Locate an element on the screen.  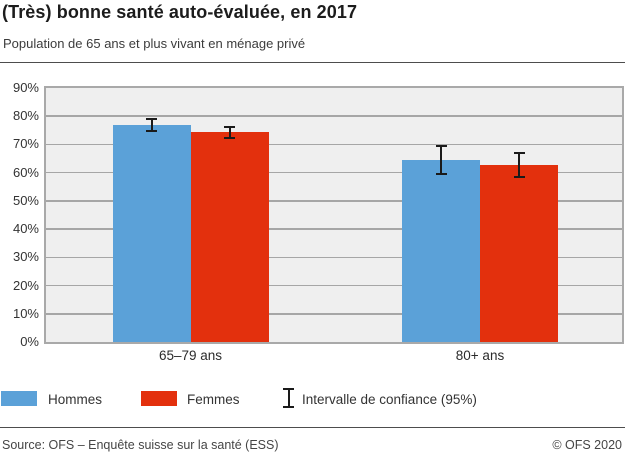
legend-label-hommes: Hommes is located at coordinates (75, 399).